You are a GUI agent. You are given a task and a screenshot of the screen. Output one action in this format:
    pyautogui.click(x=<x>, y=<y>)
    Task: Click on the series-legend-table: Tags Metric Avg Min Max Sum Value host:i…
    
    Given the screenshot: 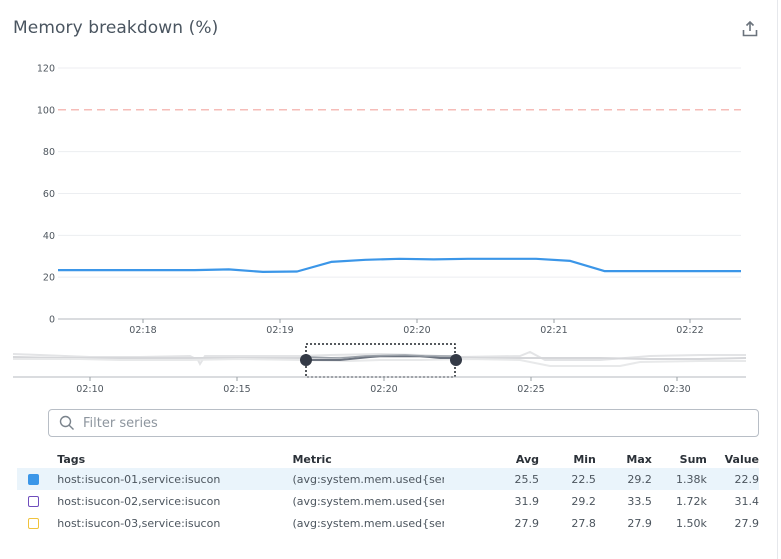 What is the action you would take?
    pyautogui.click(x=388, y=492)
    